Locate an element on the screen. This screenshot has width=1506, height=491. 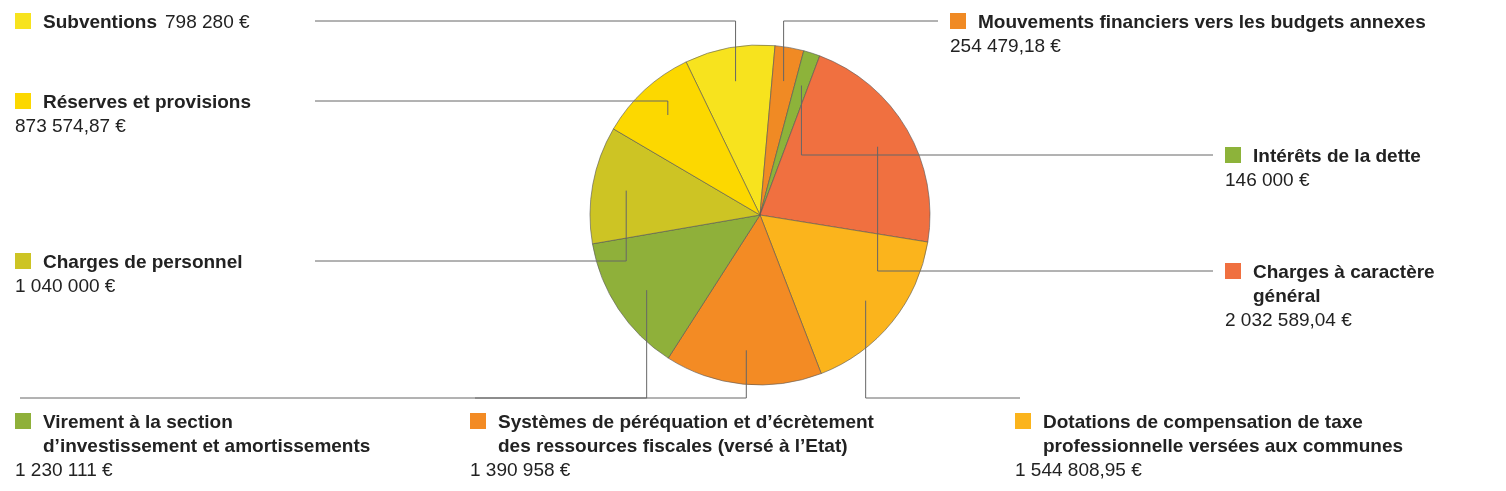
data-label: 2 032 589,04 € is located at coordinates (1289, 319).